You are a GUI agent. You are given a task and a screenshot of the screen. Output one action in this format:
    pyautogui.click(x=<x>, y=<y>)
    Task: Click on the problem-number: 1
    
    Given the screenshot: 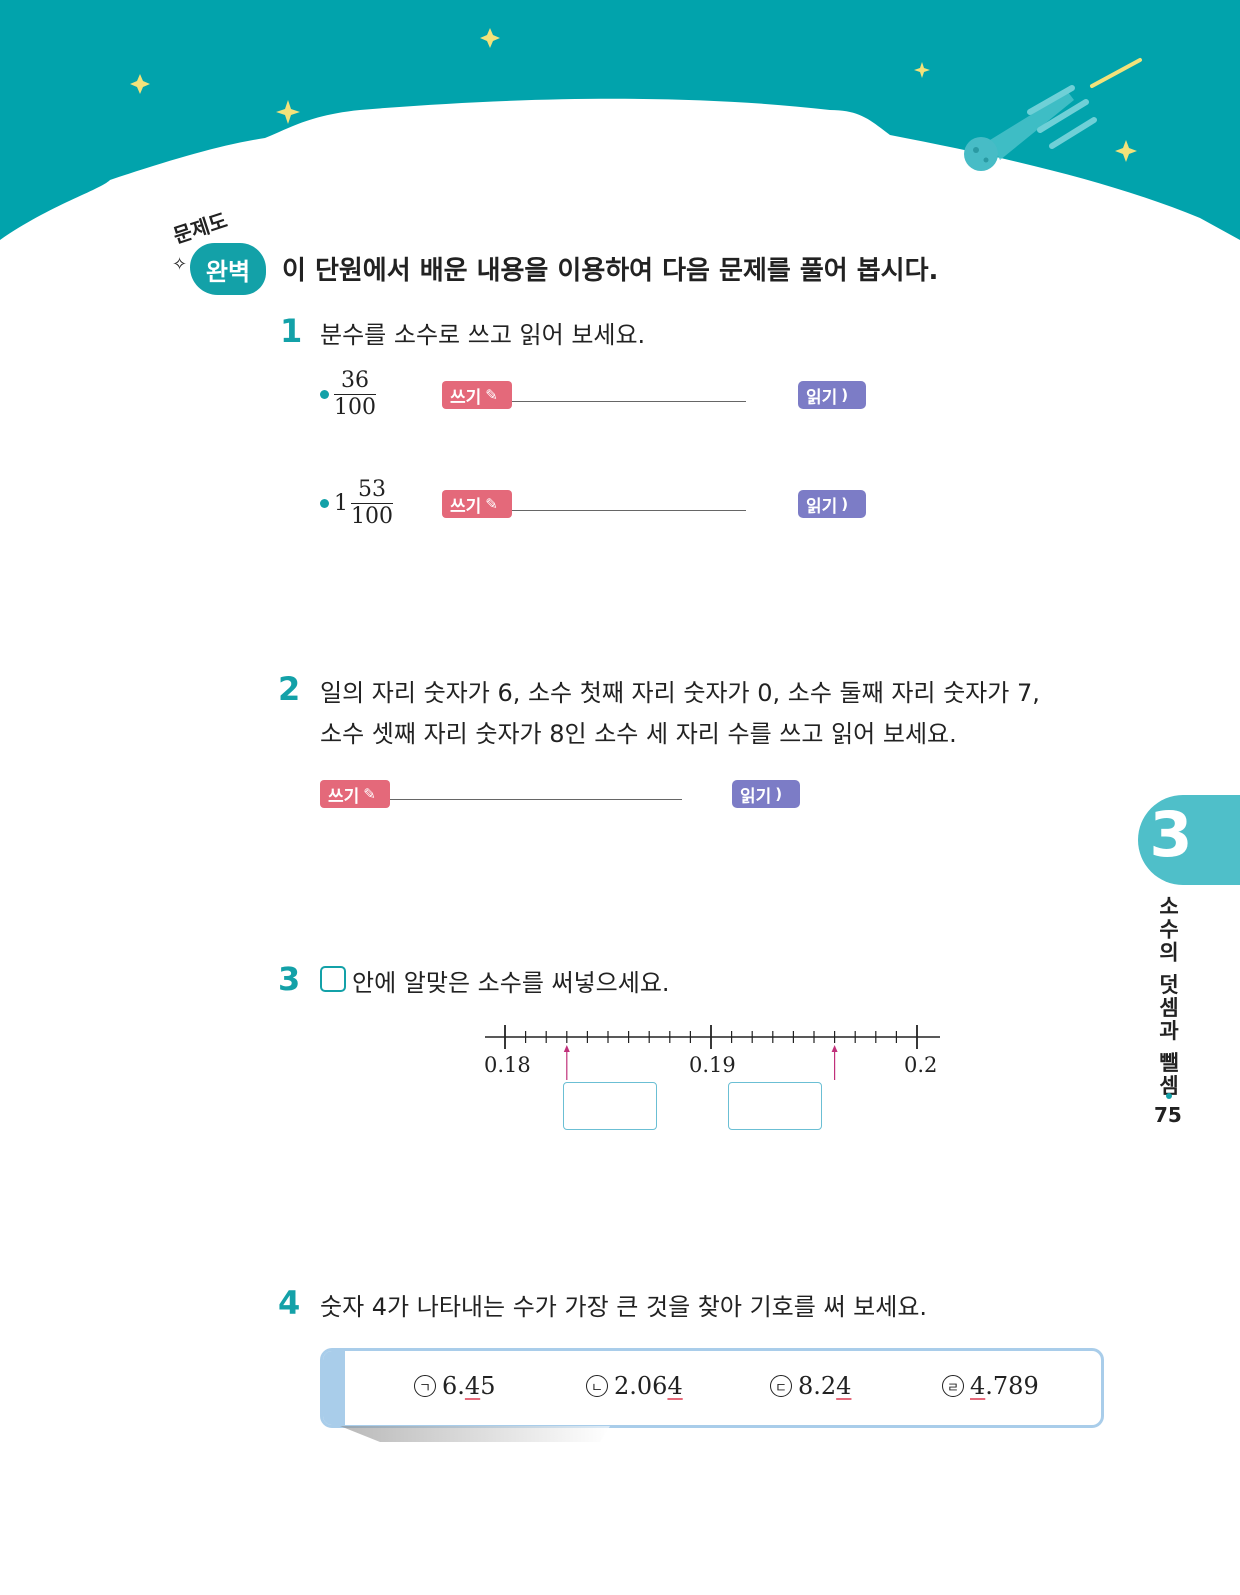 What is the action you would take?
    pyautogui.click(x=291, y=331)
    